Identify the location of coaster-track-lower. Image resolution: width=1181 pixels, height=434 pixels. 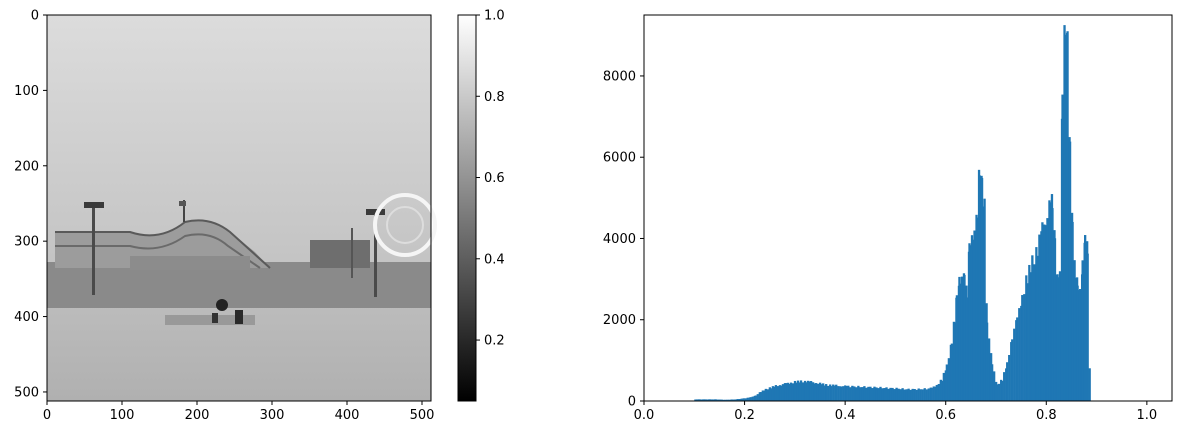
(158, 251).